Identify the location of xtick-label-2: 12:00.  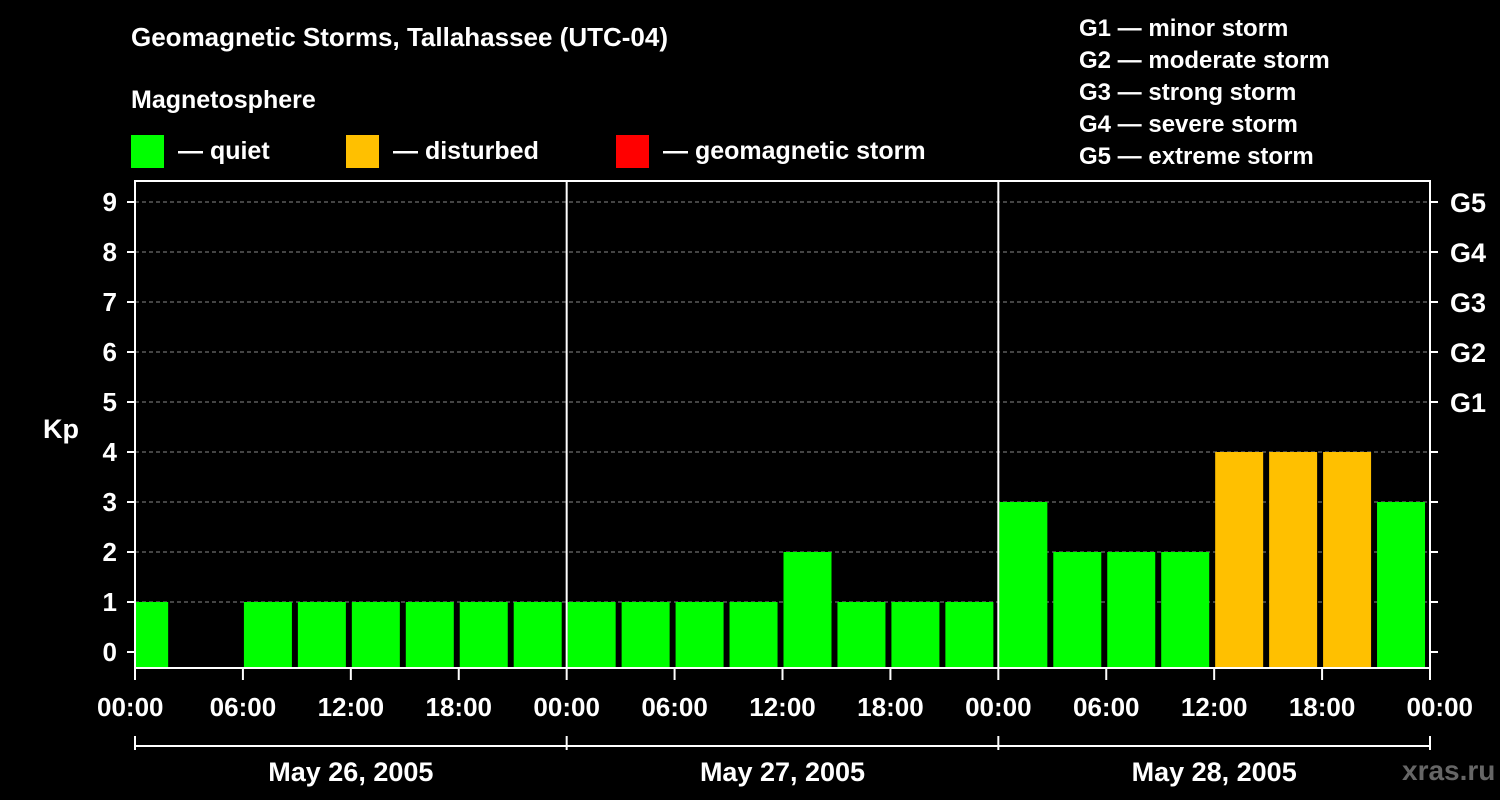
(351, 707).